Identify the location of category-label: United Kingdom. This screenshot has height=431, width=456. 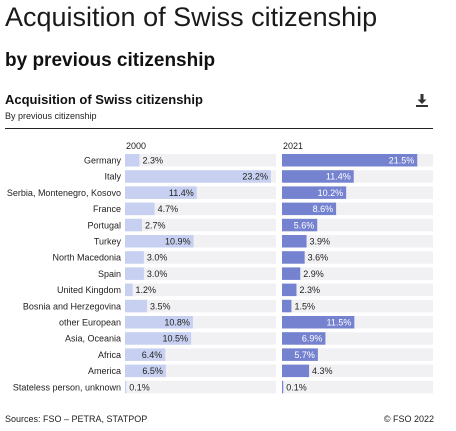
(89, 290).